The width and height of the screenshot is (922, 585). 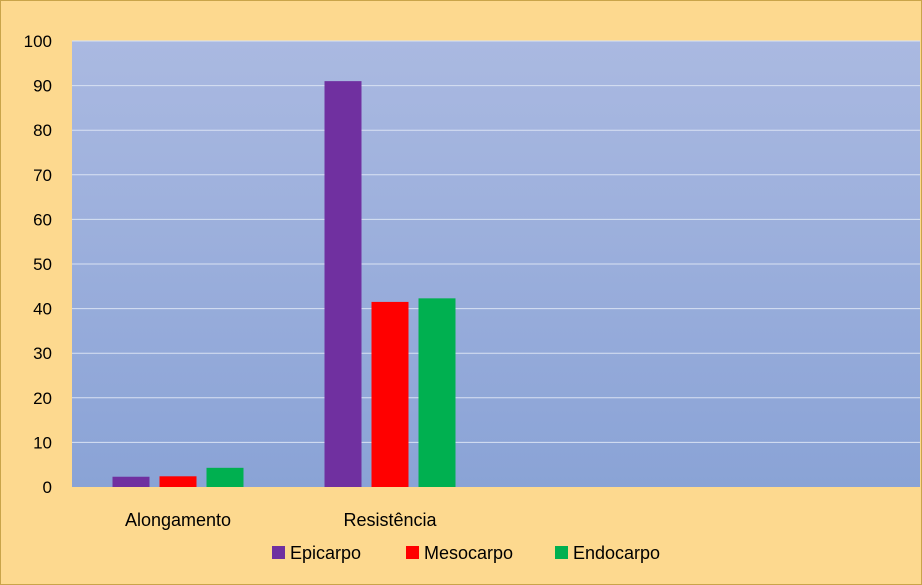 What do you see at coordinates (42, 130) in the screenshot?
I see `y-tick-label: 80` at bounding box center [42, 130].